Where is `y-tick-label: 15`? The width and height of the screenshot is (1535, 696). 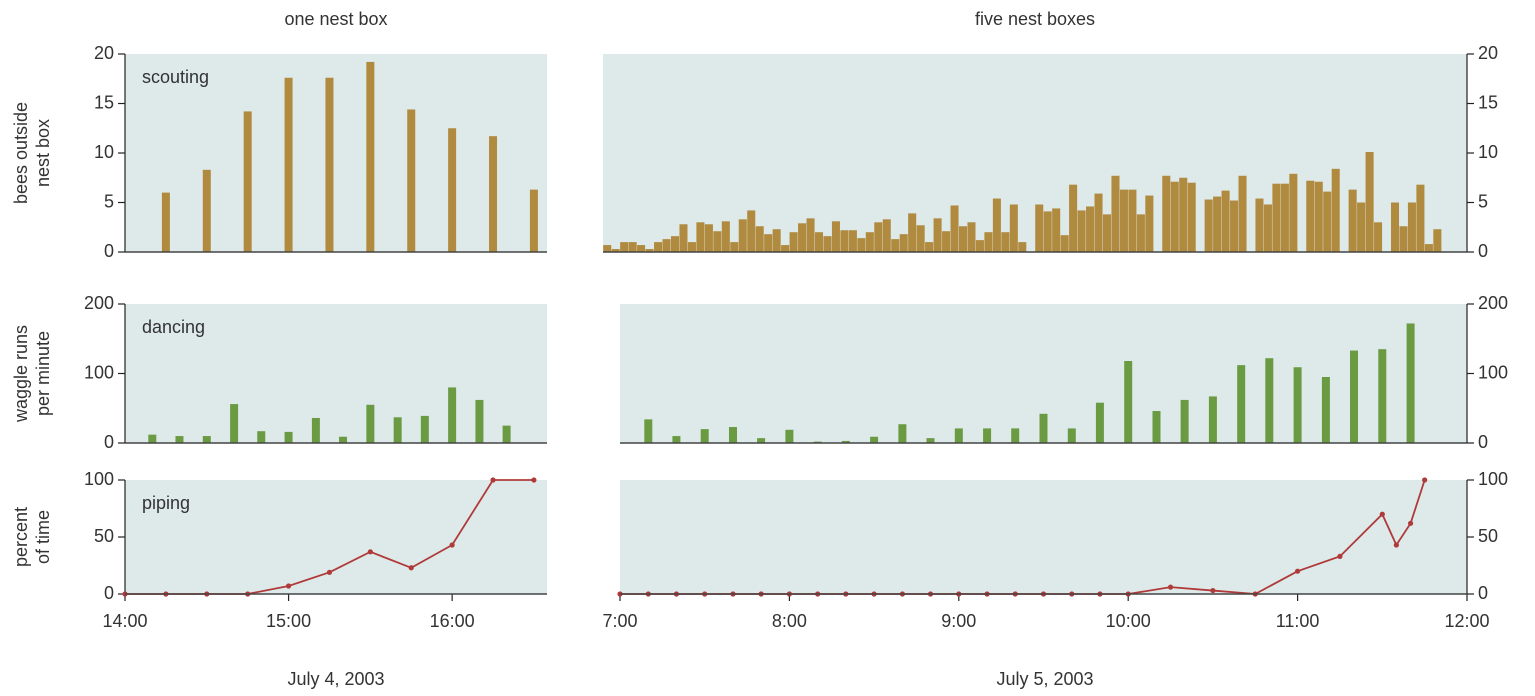
y-tick-label: 15 is located at coordinates (104, 102).